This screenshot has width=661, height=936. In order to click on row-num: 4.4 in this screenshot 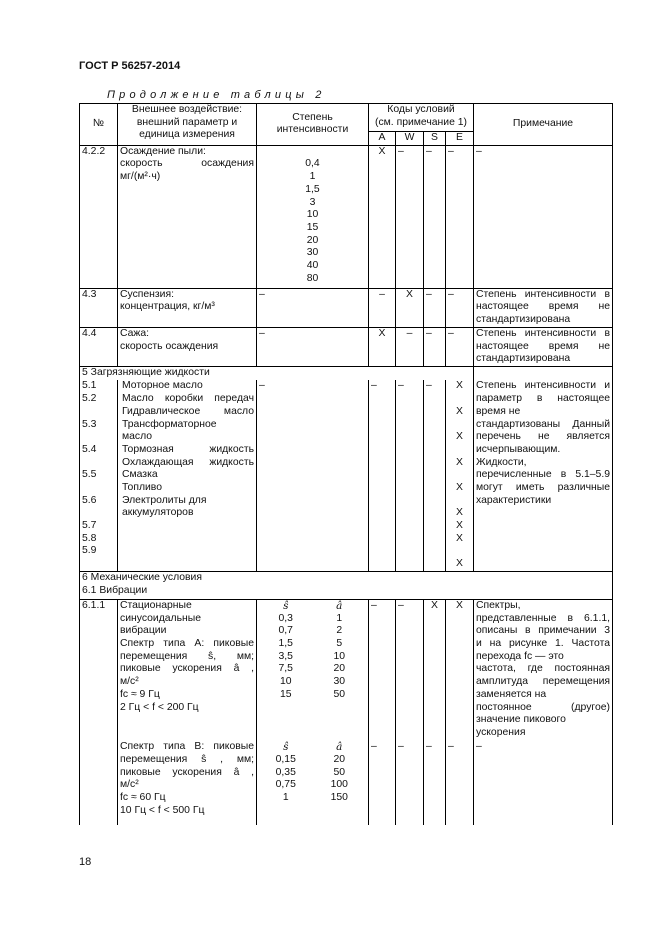, I will do `click(98, 346)`.